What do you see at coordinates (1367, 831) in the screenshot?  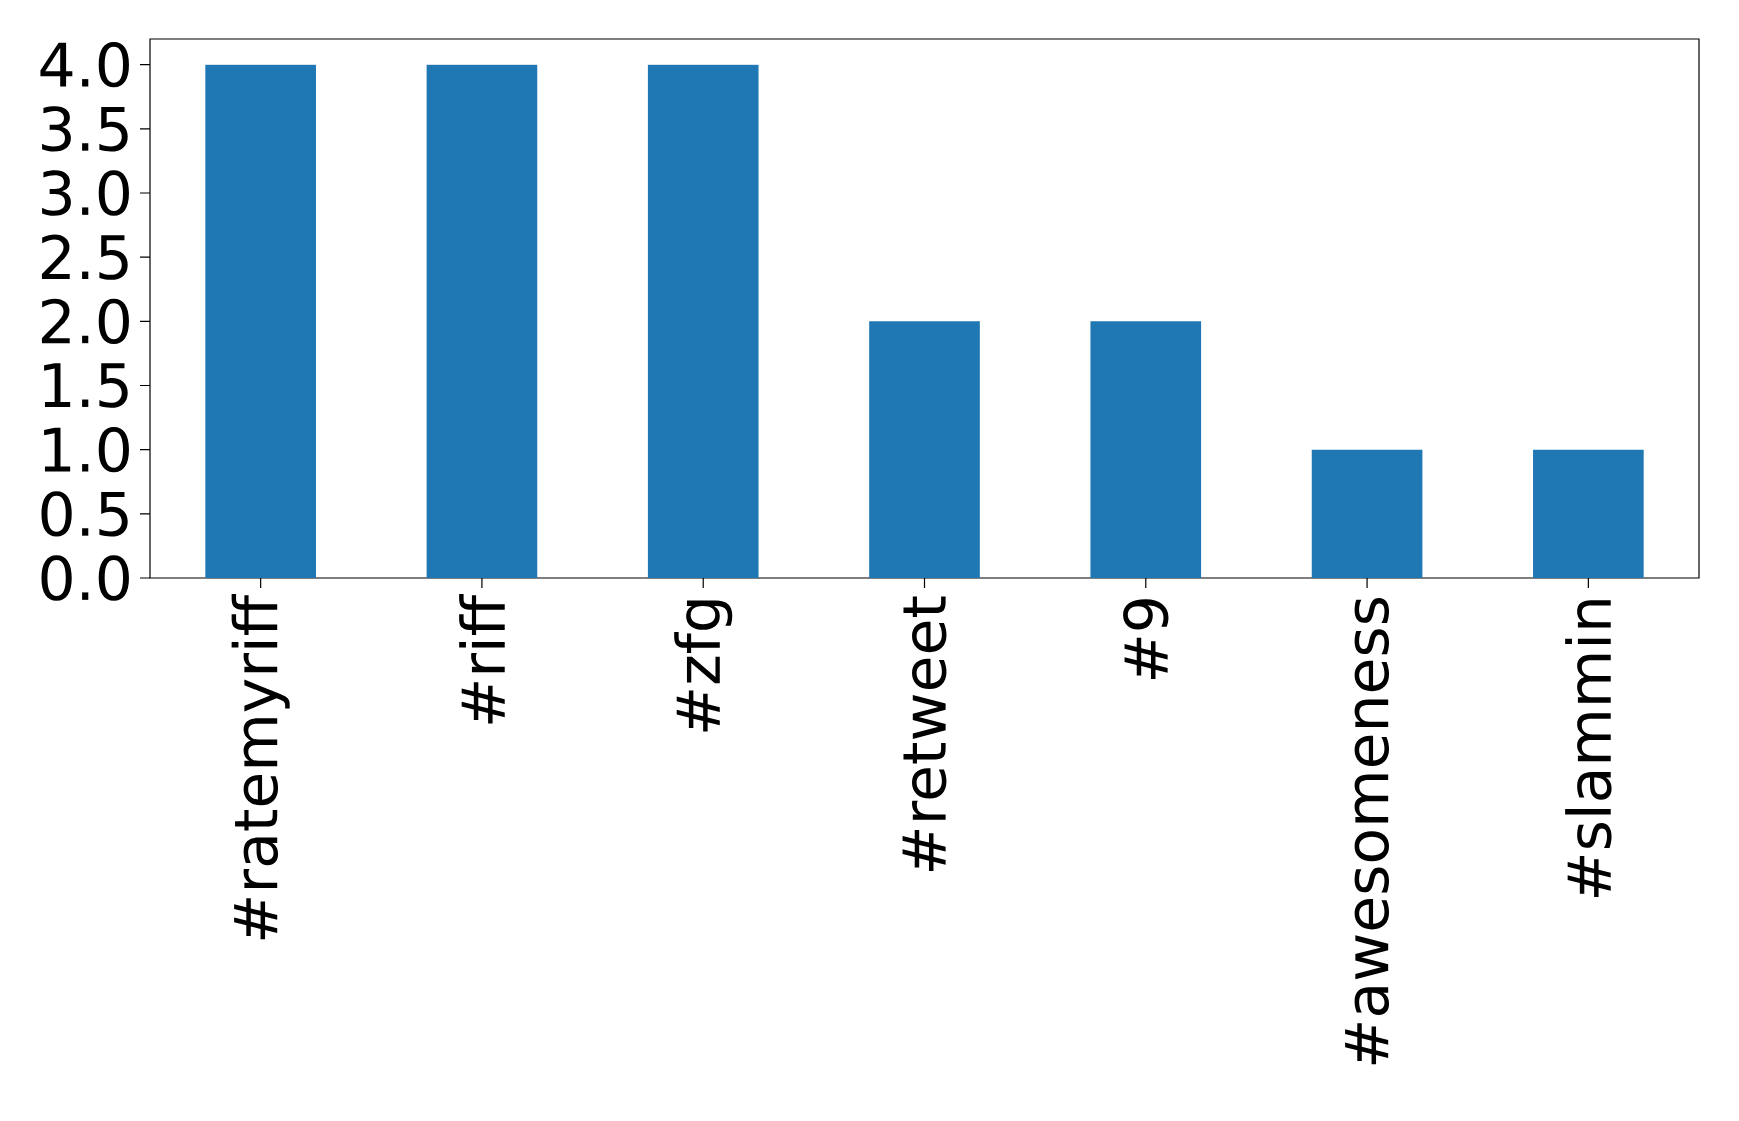 I see `x-tick-label: #awesomeness` at bounding box center [1367, 831].